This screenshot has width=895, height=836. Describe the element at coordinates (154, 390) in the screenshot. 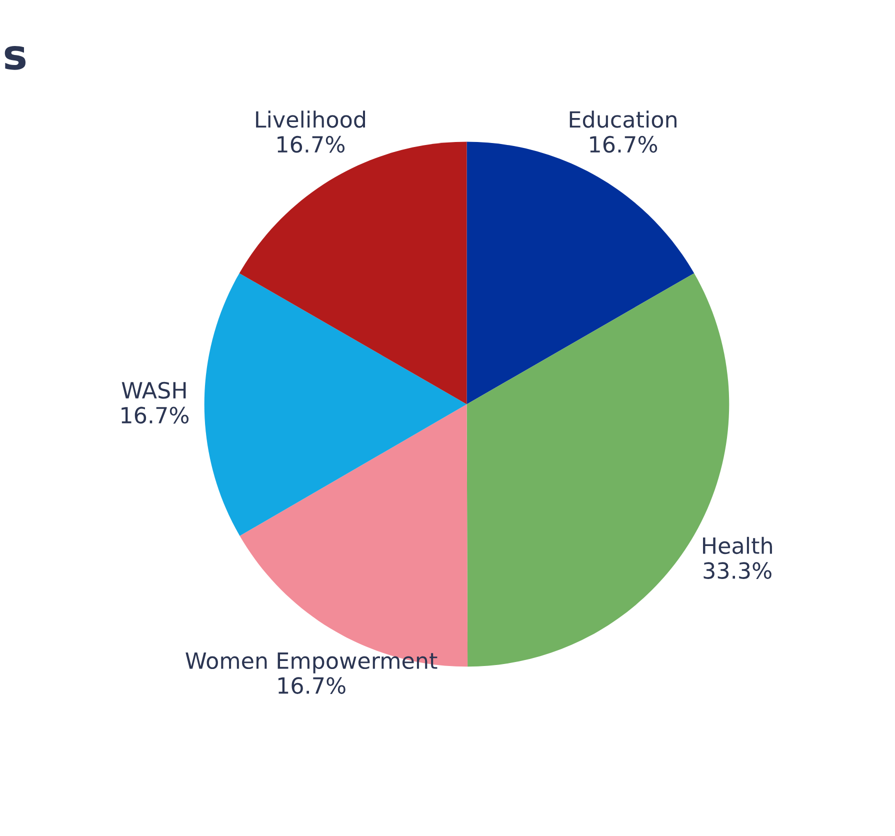

I see `slice-label: WASH` at that location.